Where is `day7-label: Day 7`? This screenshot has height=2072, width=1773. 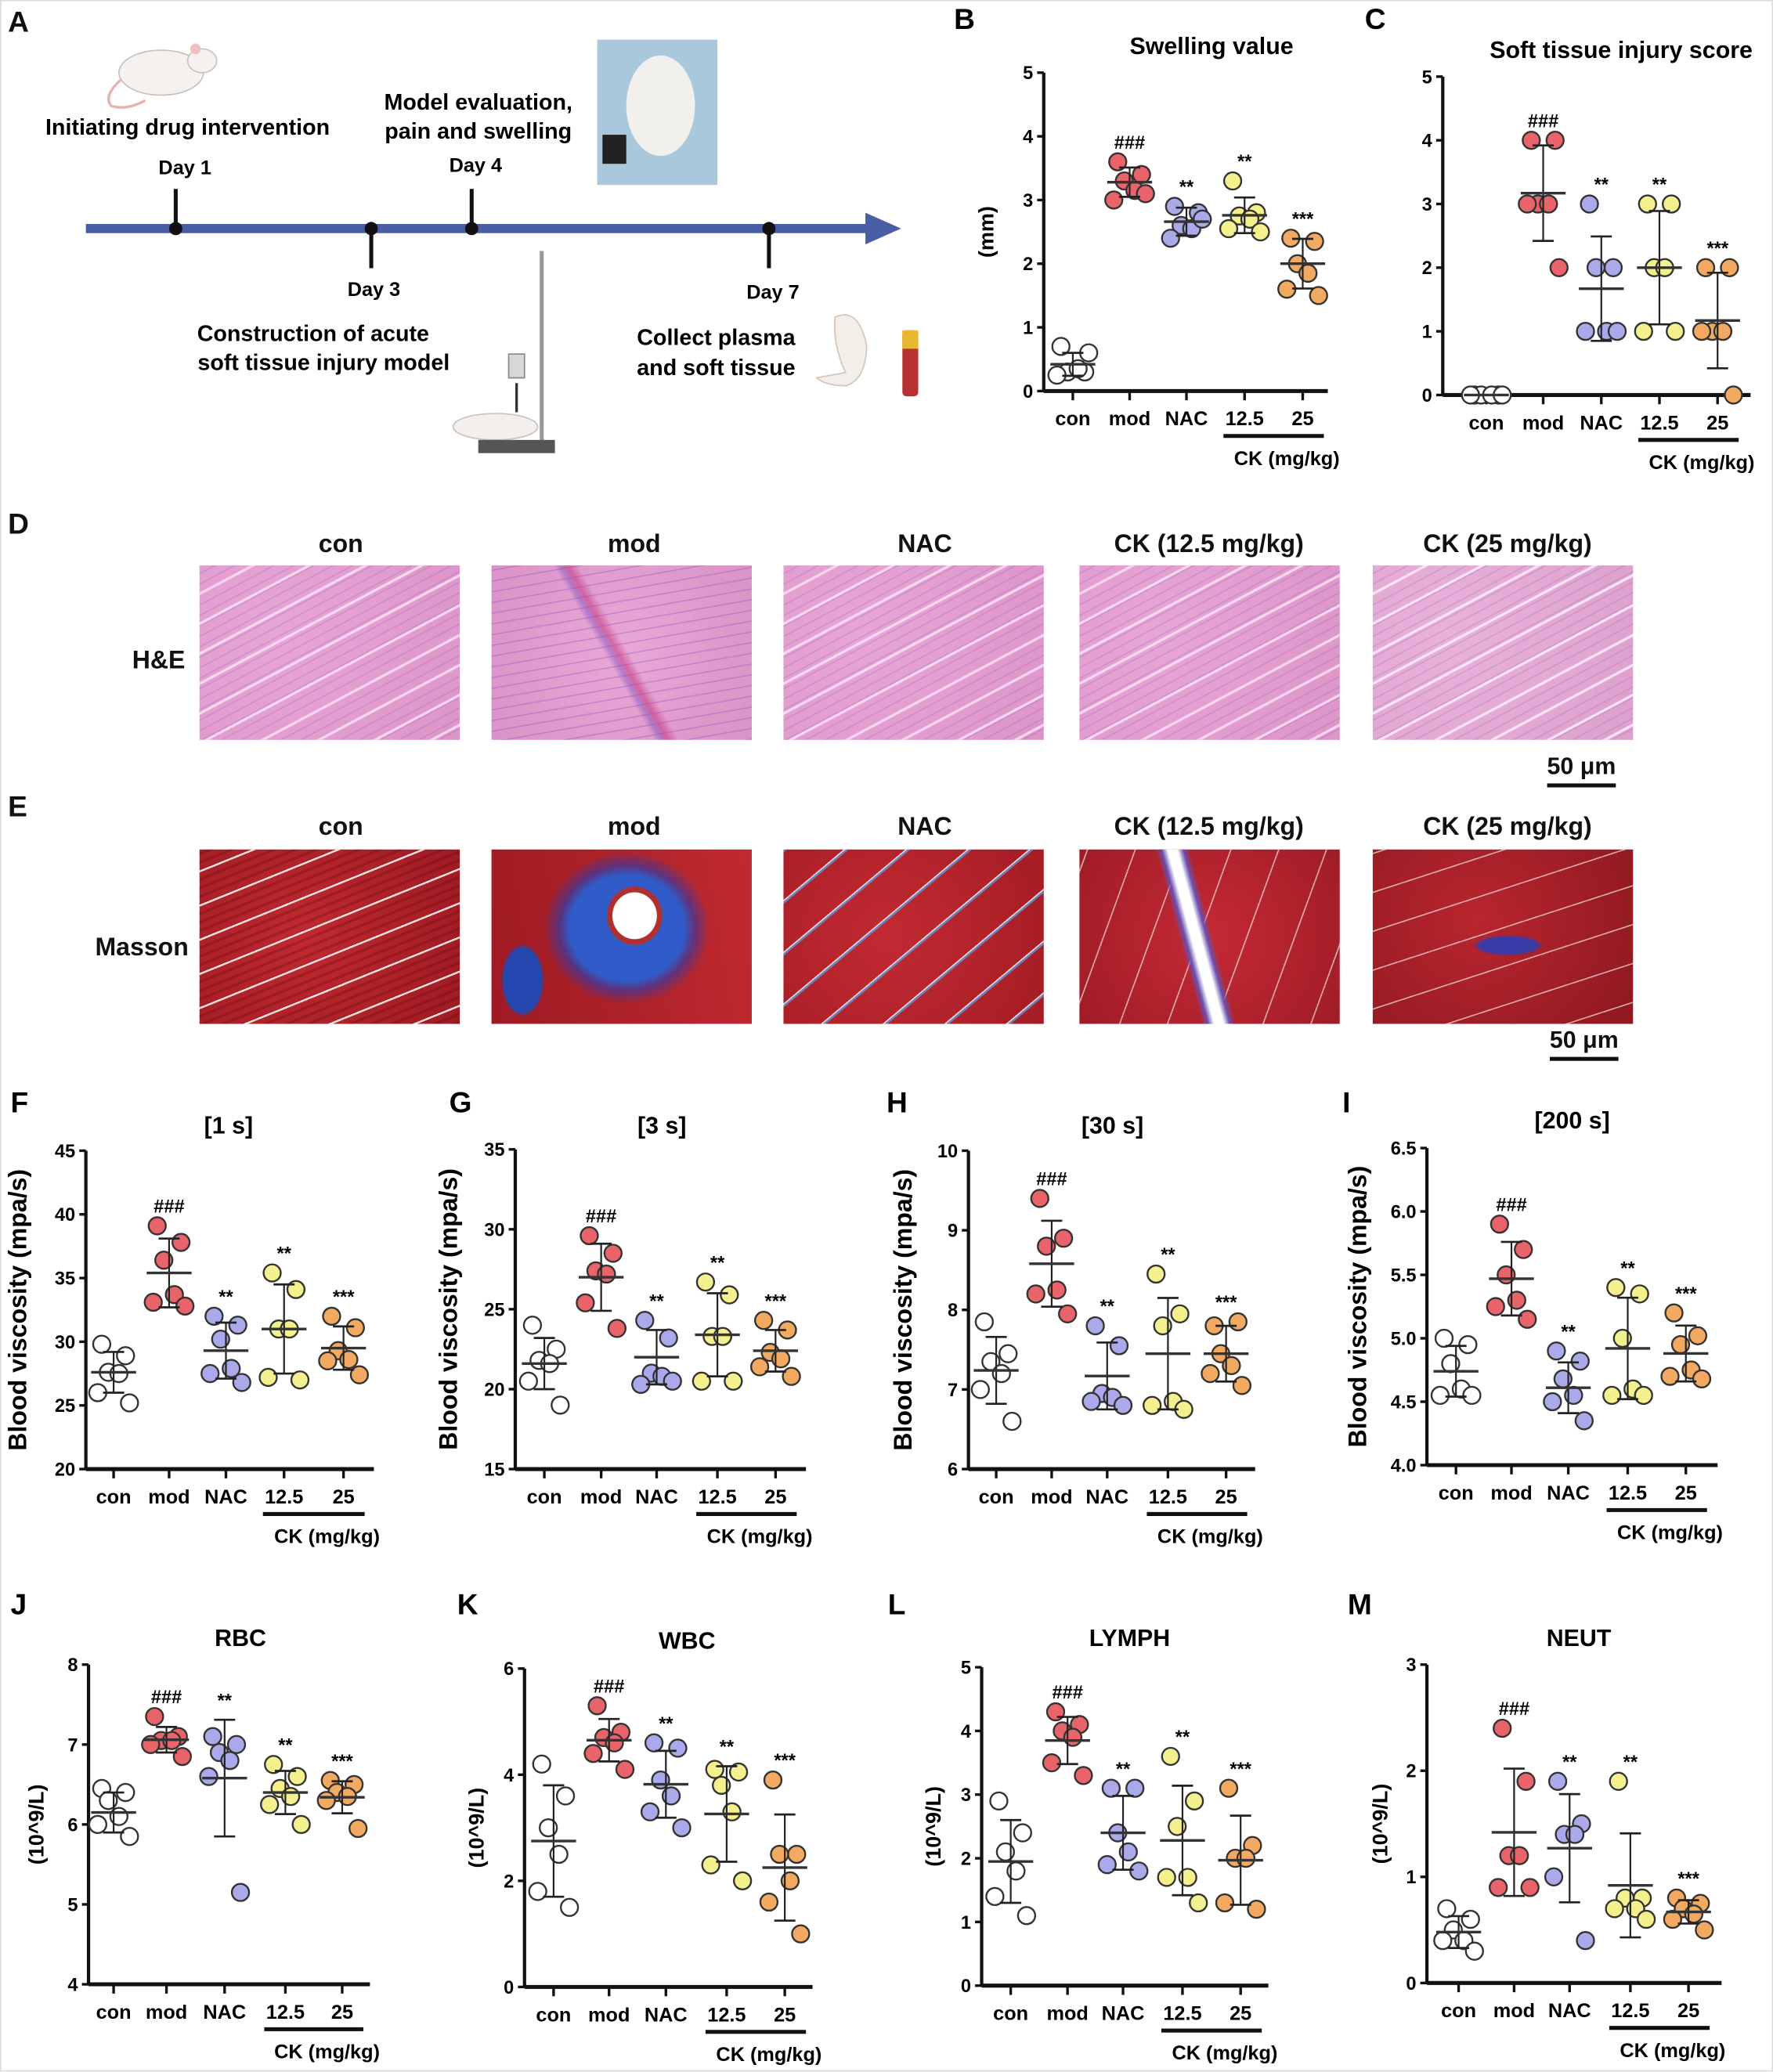
day7-label: Day 7 is located at coordinates (773, 292).